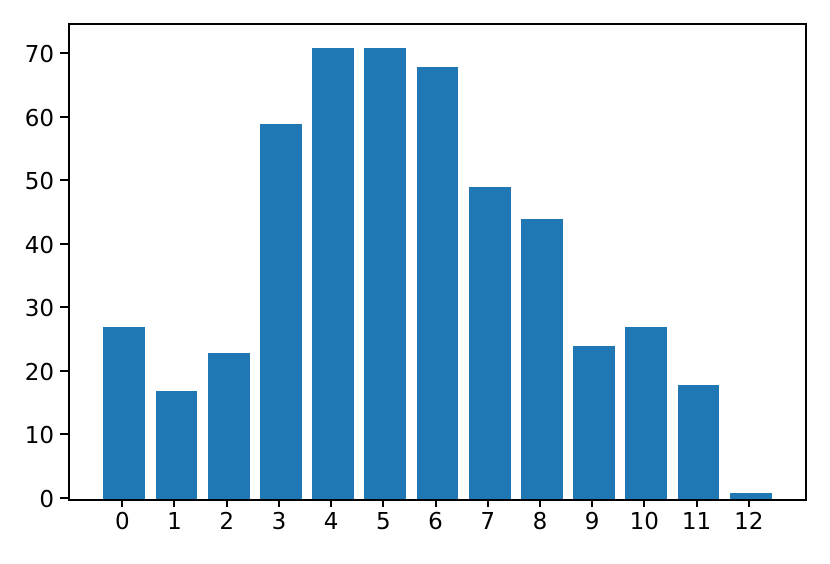 This screenshot has width=830, height=564. I want to click on x-tick-label: 9, so click(592, 522).